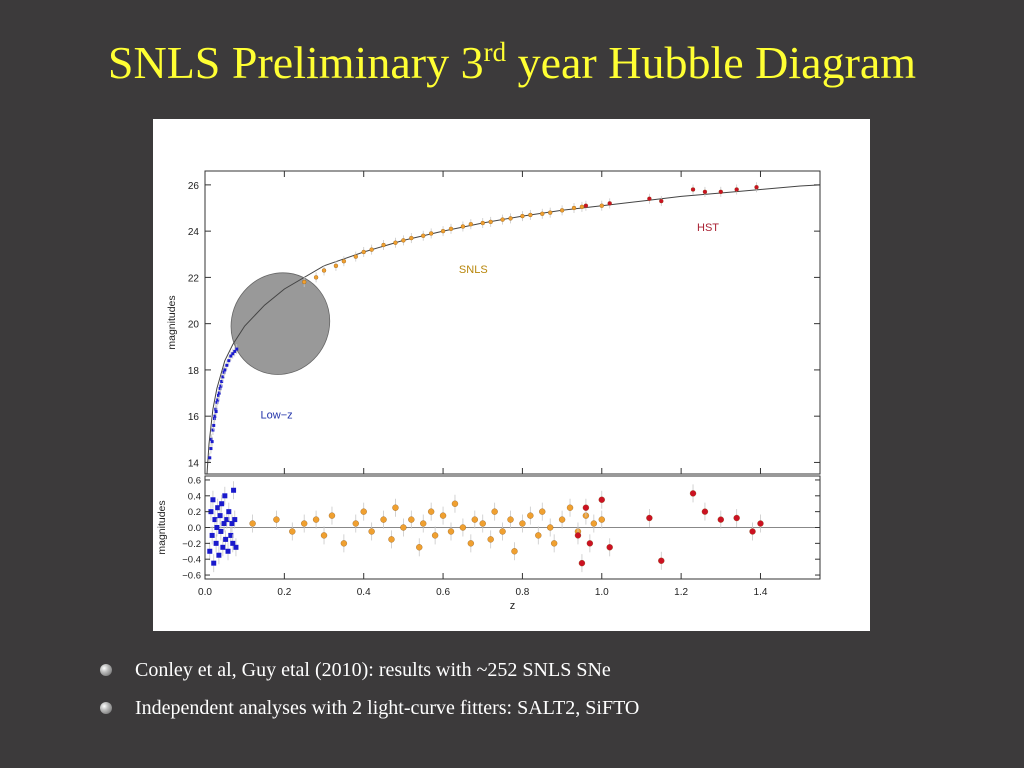  I want to click on hubble-ytick-label: 22, so click(194, 278).